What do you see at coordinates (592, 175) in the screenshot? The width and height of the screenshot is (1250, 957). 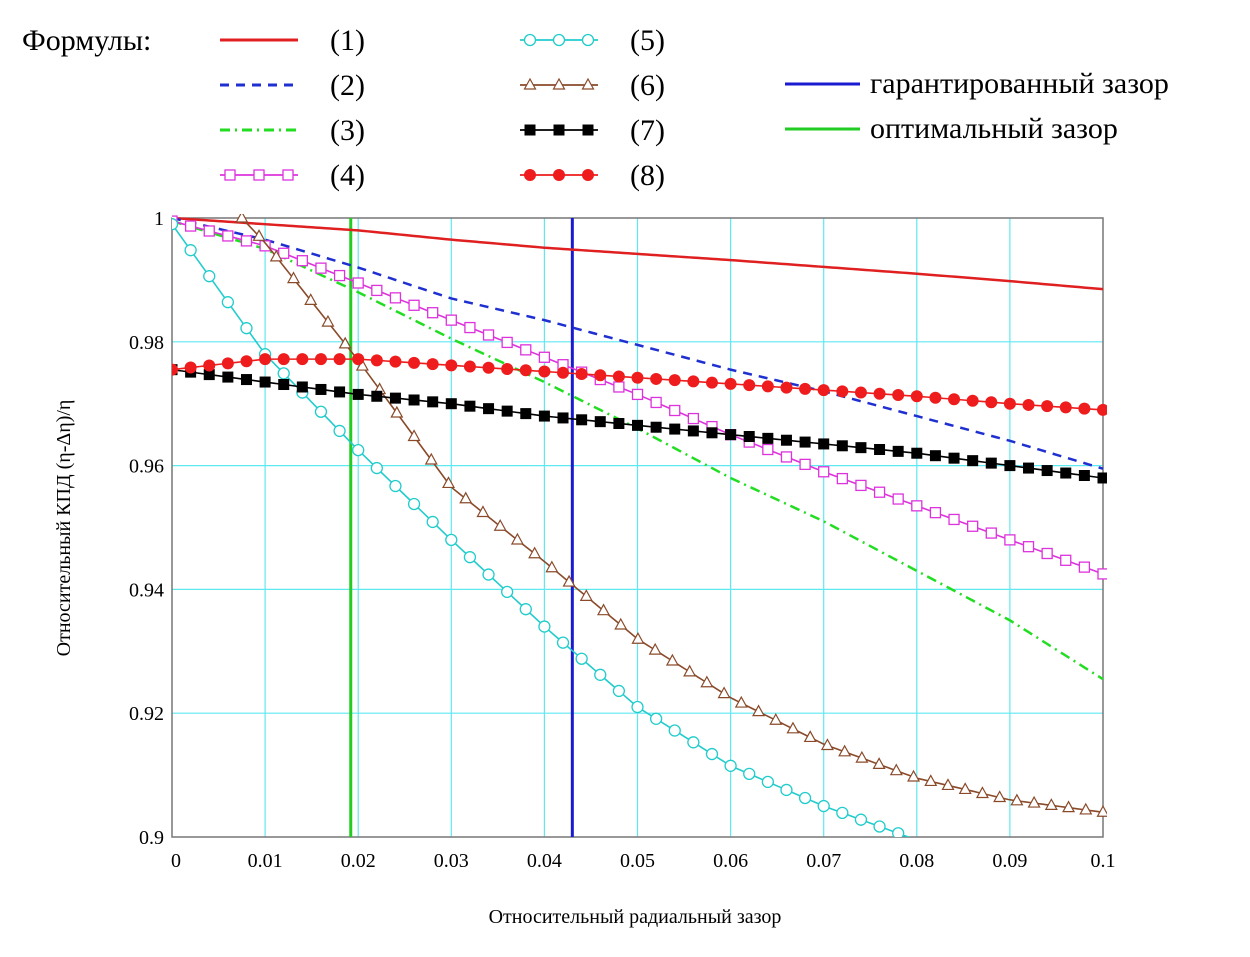 I see `legend-entry: (8)` at bounding box center [592, 175].